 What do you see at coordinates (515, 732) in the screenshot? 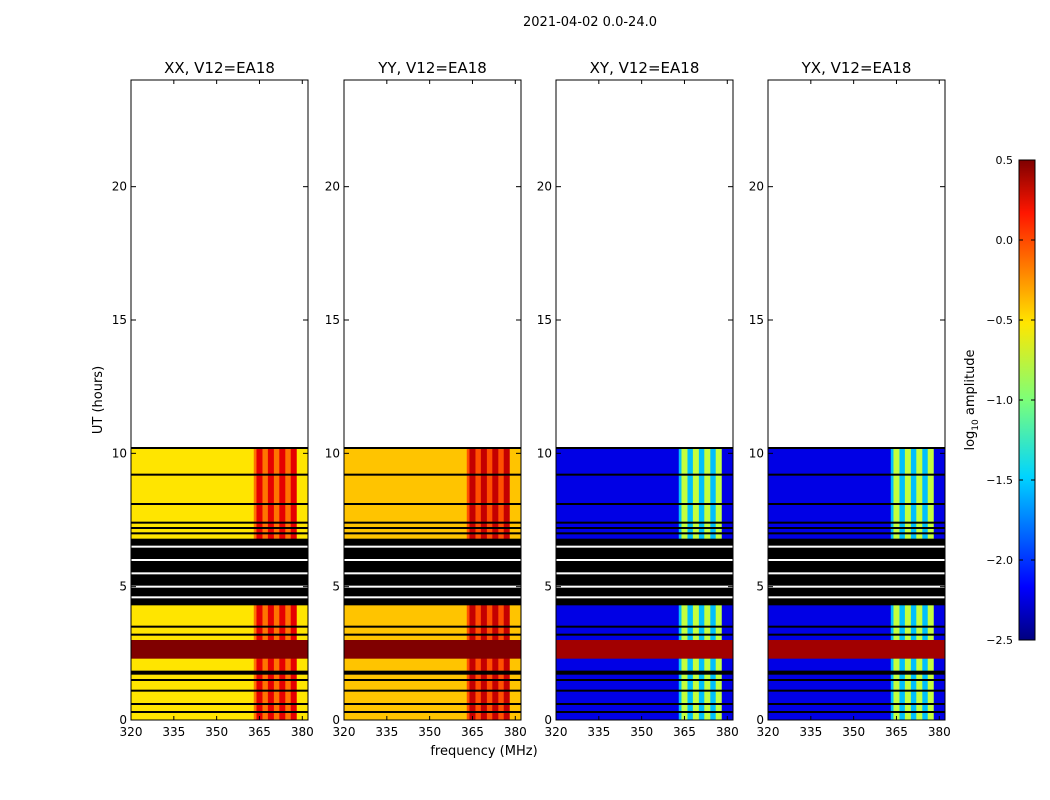
I see `x-tick-label: 380` at bounding box center [515, 732].